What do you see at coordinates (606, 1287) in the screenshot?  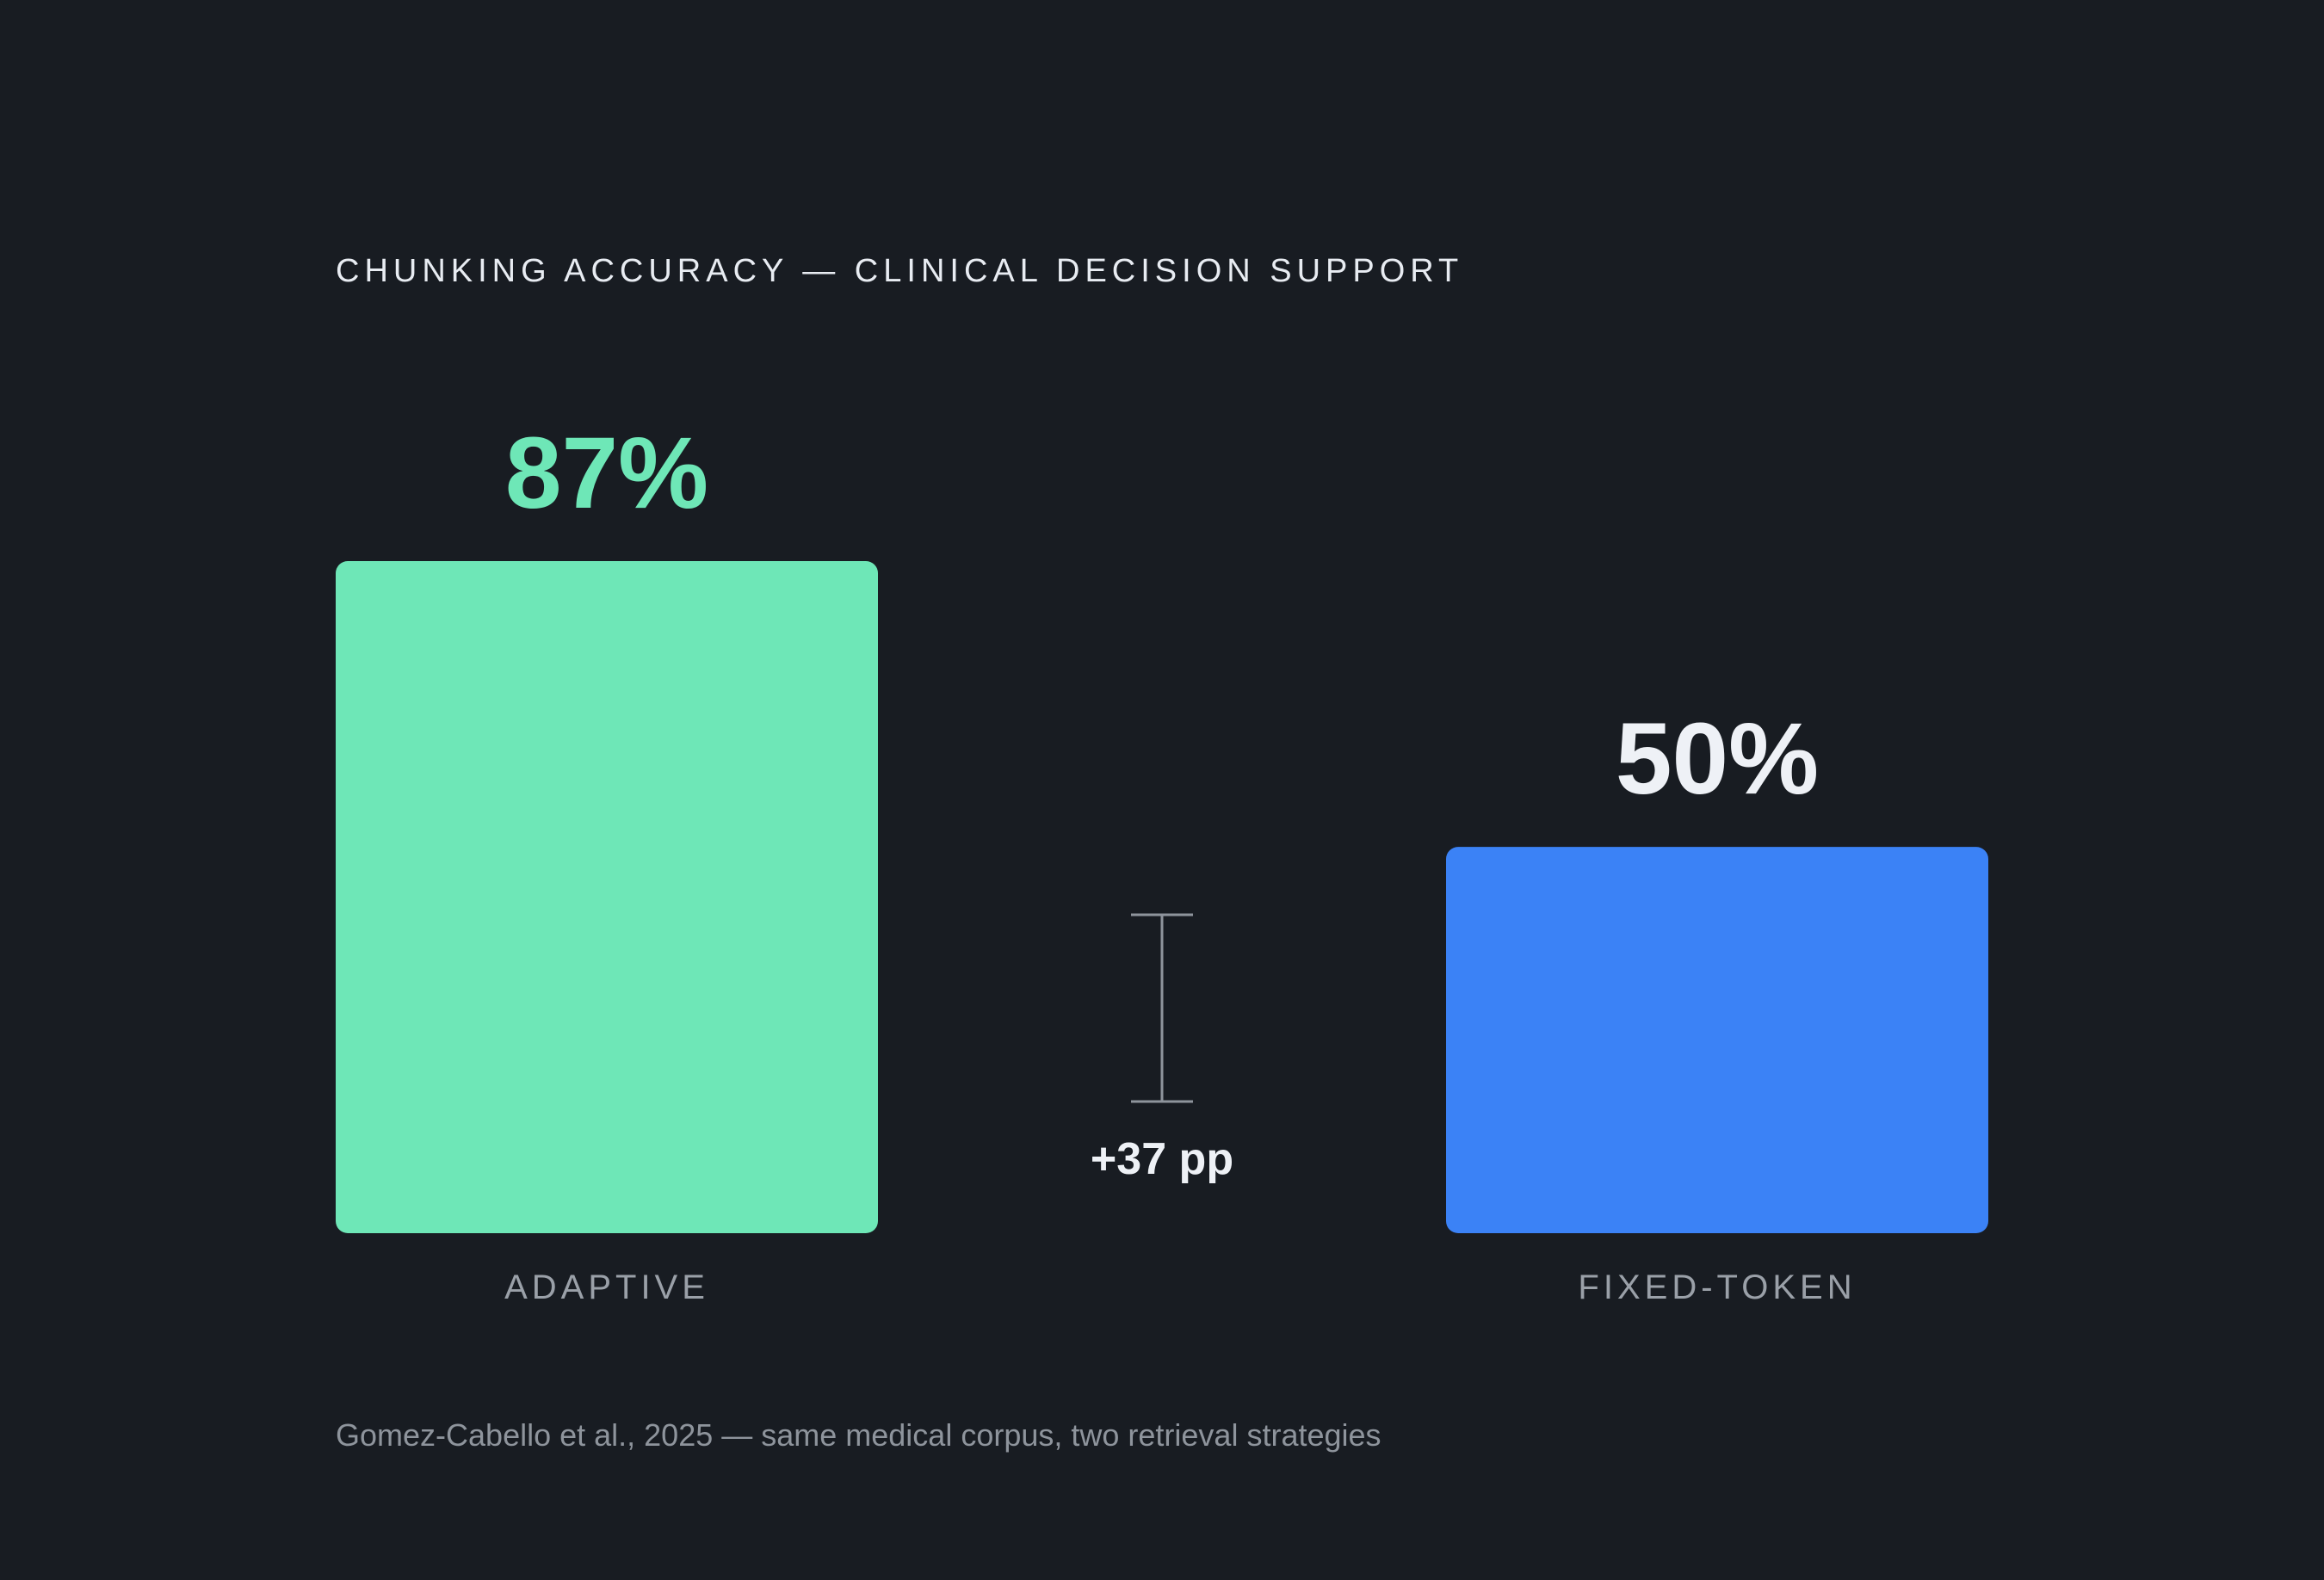 I see `category-label: ADAPTIVE` at bounding box center [606, 1287].